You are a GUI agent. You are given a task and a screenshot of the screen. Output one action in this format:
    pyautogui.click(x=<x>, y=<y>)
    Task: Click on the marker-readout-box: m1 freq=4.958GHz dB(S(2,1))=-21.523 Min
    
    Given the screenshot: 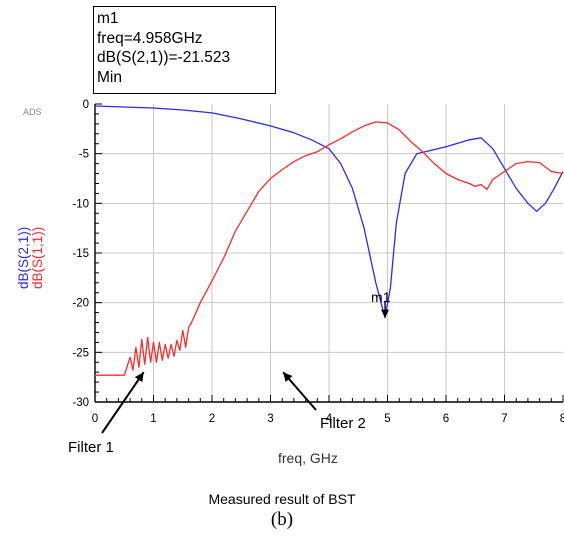 What is the action you would take?
    pyautogui.click(x=184, y=50)
    